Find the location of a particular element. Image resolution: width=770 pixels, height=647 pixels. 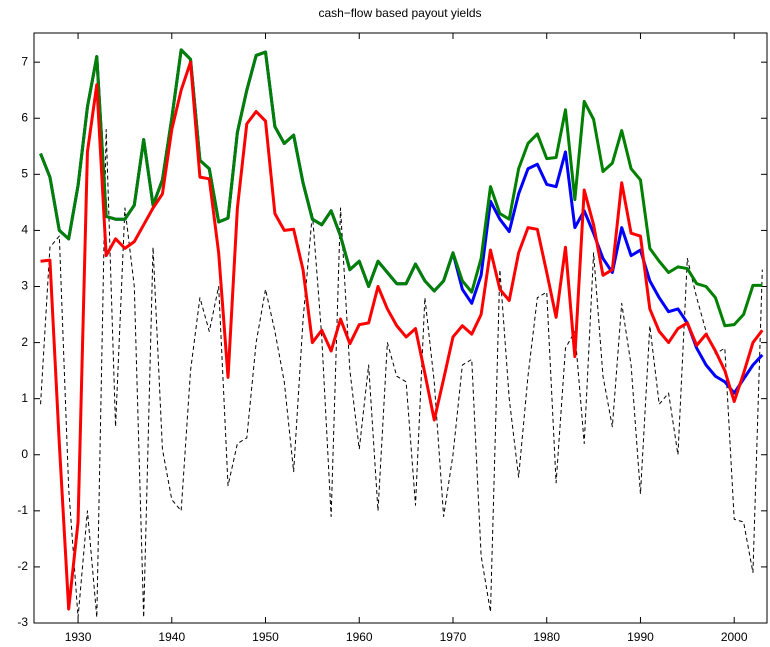

y-tick-label: -2 is located at coordinates (22, 566).